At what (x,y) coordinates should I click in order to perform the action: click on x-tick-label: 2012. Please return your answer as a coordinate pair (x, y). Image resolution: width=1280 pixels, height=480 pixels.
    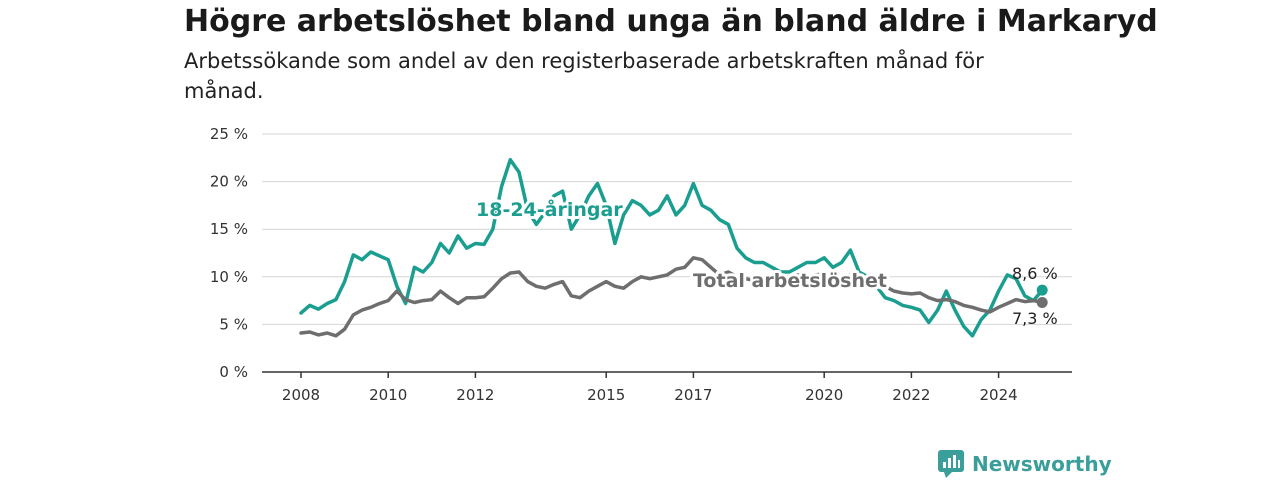
    Looking at the image, I should click on (475, 395).